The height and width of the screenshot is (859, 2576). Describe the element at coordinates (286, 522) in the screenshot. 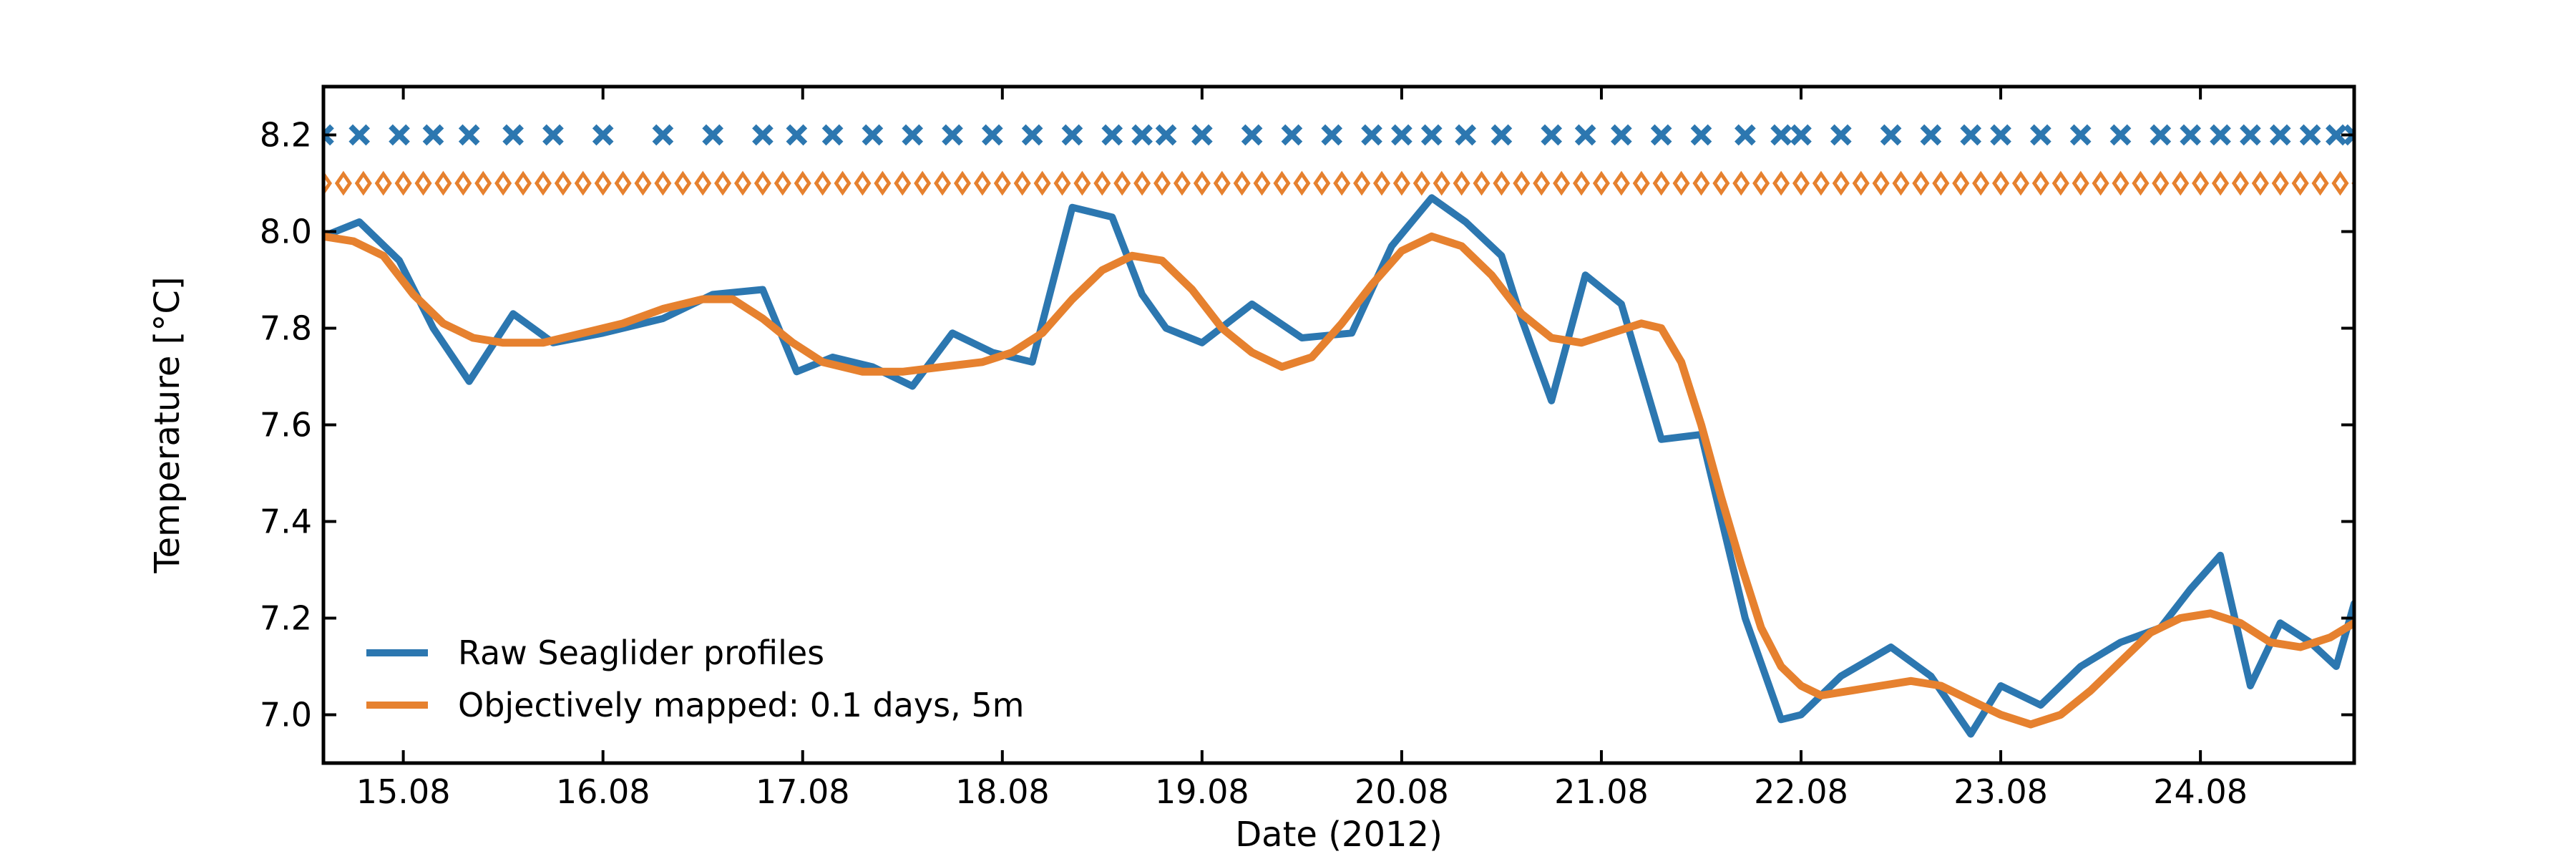

I see `y-tick-label: 7.4` at that location.